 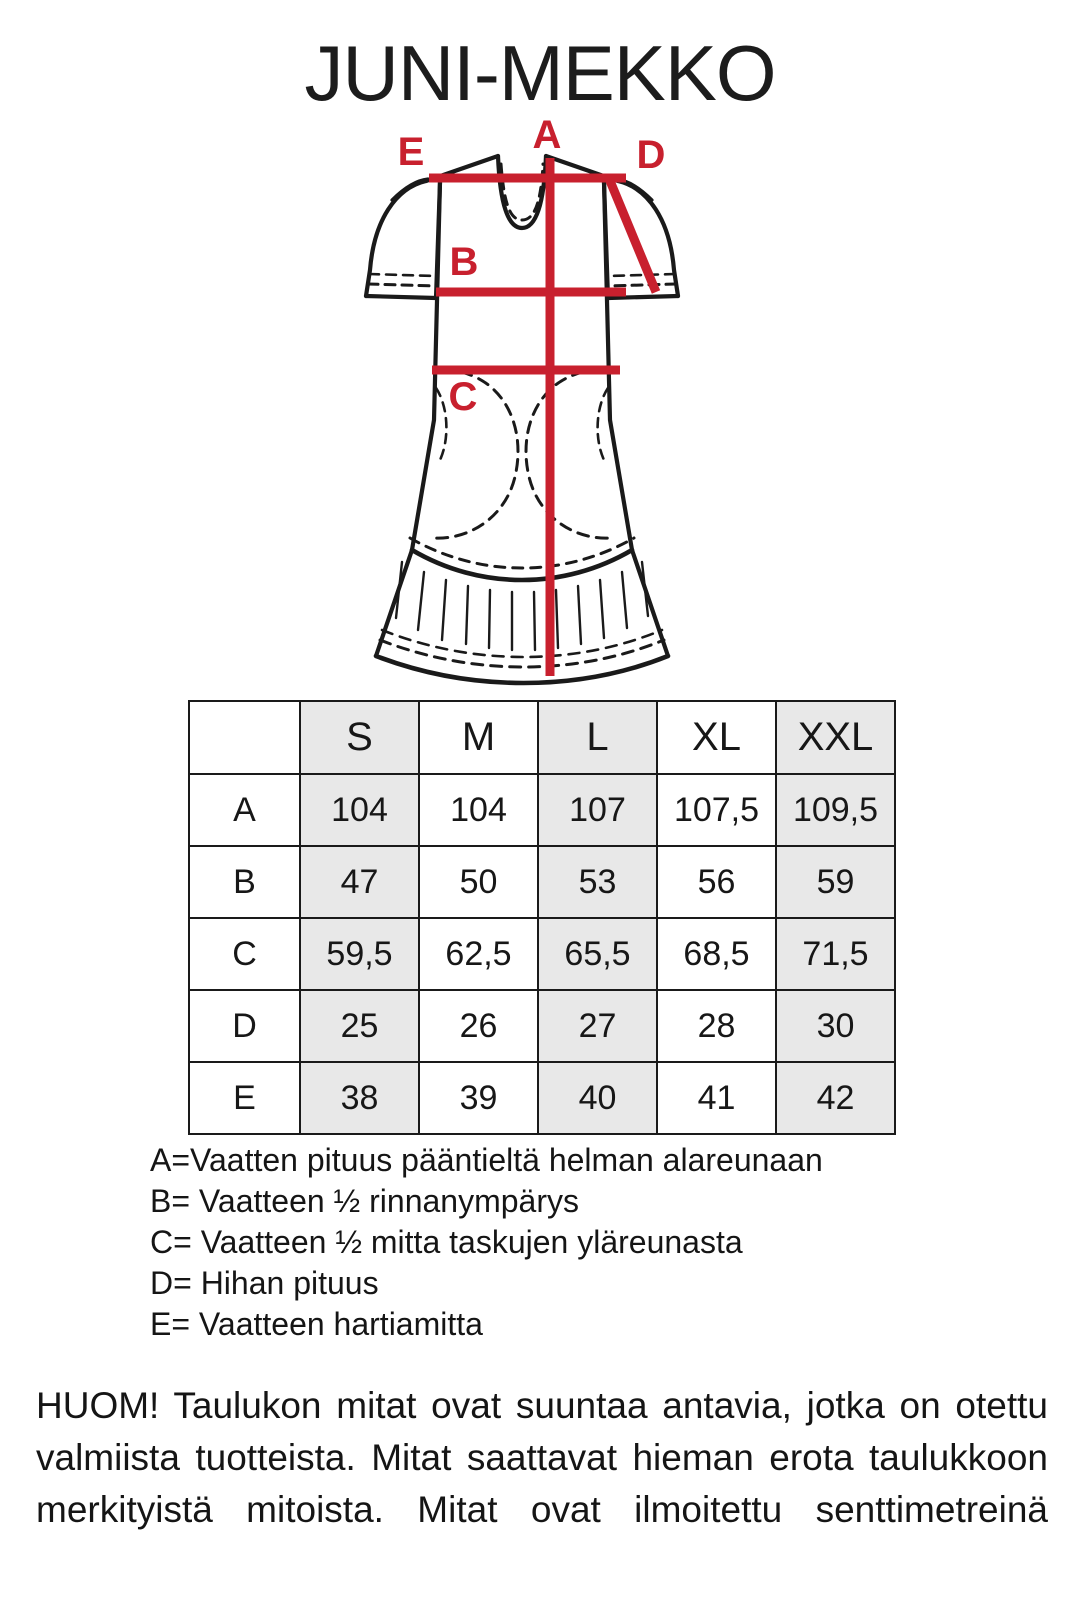 I want to click on label-d: D, so click(x=651, y=155).